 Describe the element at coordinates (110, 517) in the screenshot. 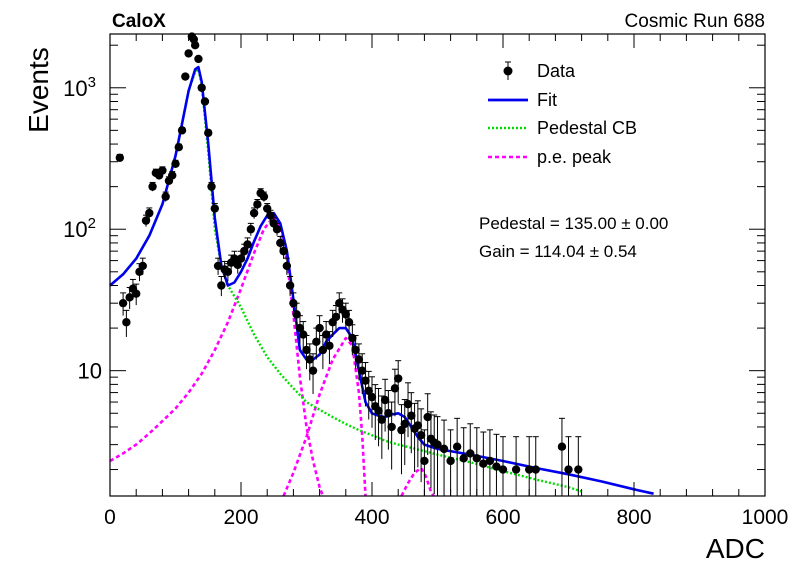

I see `x-tick-label: 0` at that location.